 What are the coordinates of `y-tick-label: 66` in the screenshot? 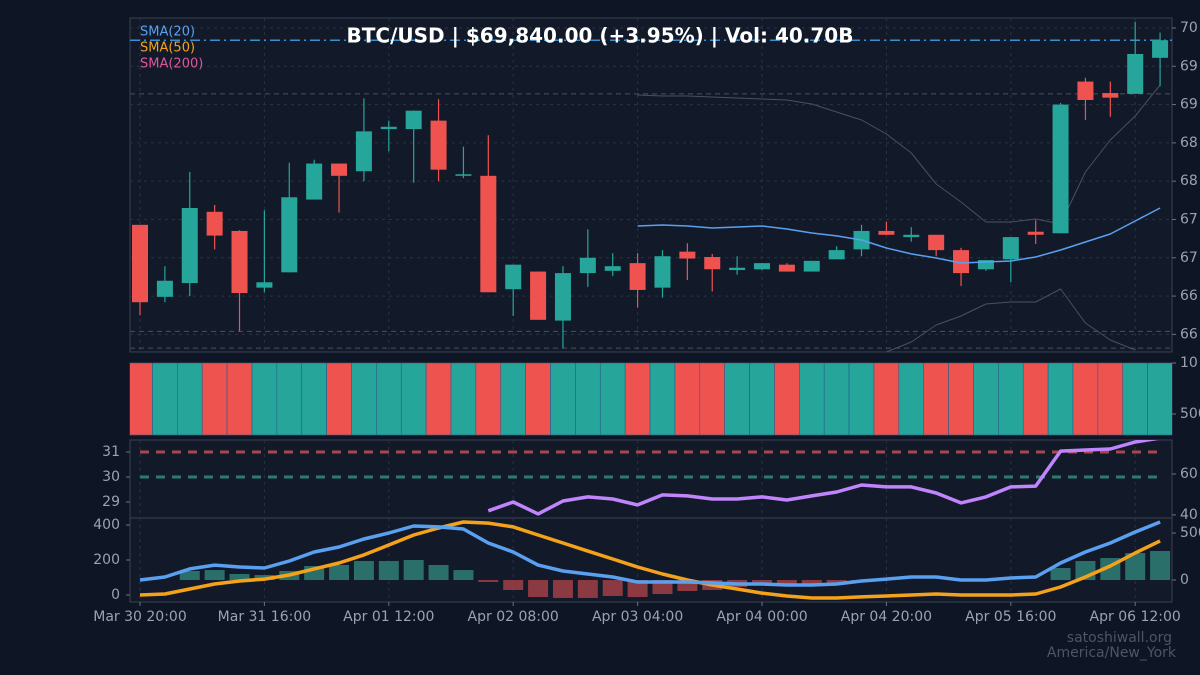 It's located at (1189, 334).